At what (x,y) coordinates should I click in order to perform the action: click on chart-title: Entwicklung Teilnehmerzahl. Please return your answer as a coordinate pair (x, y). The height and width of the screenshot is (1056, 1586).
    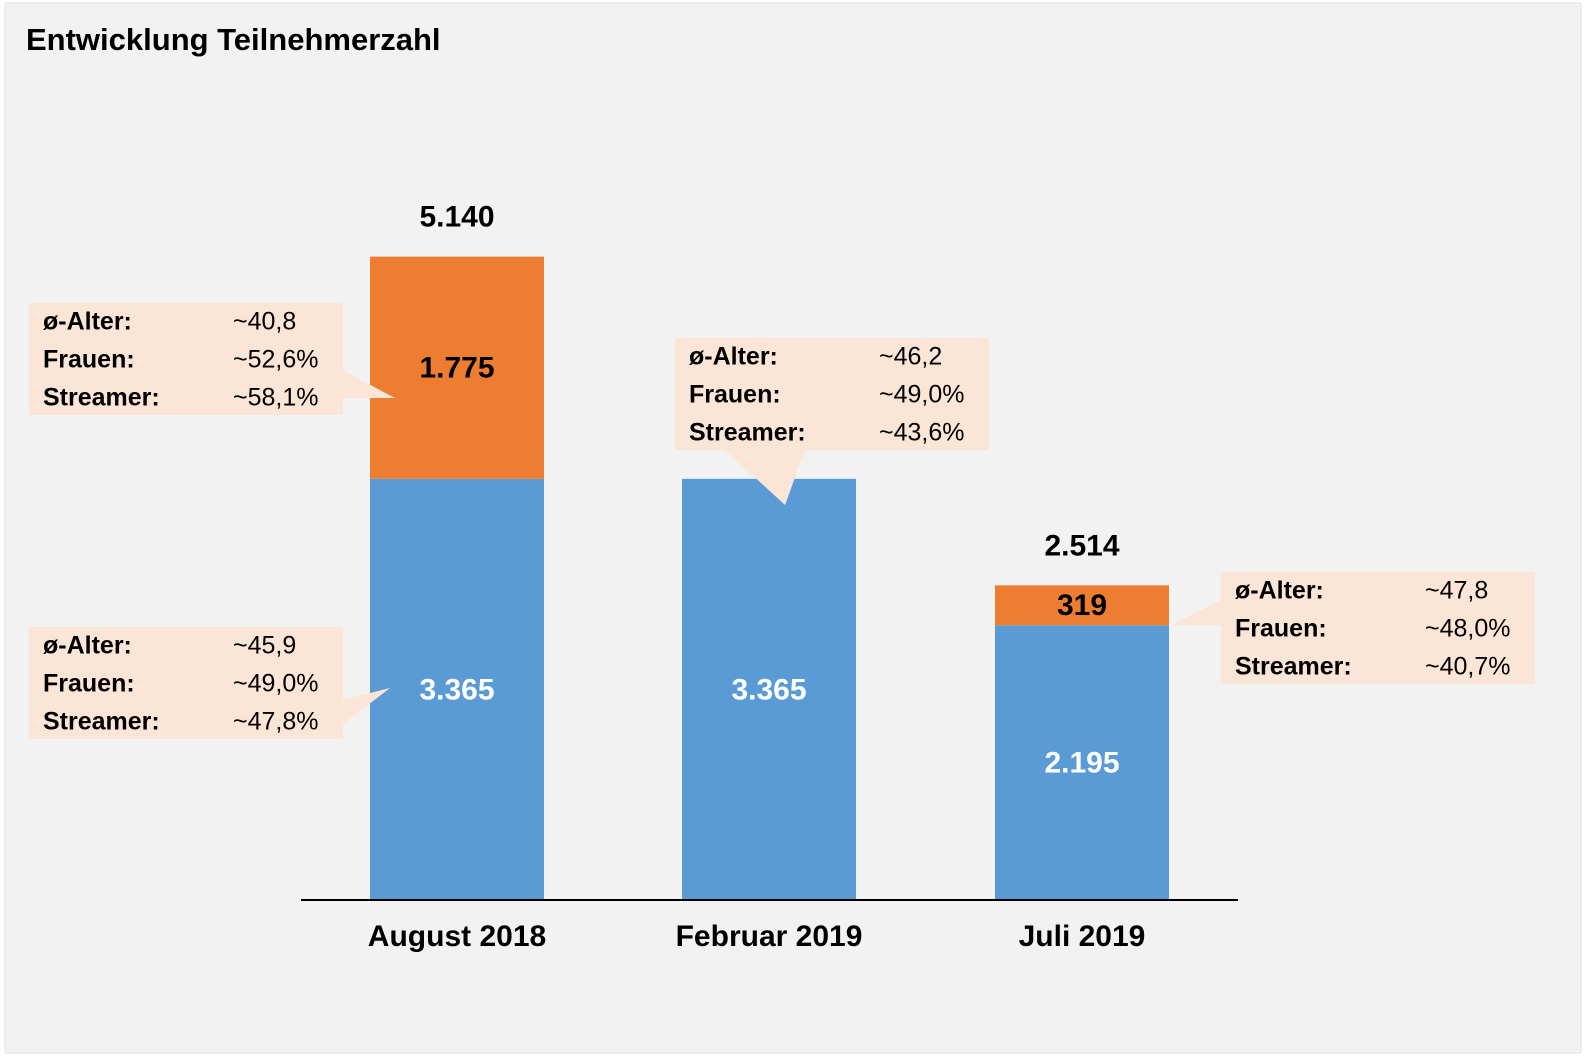
    Looking at the image, I should click on (233, 39).